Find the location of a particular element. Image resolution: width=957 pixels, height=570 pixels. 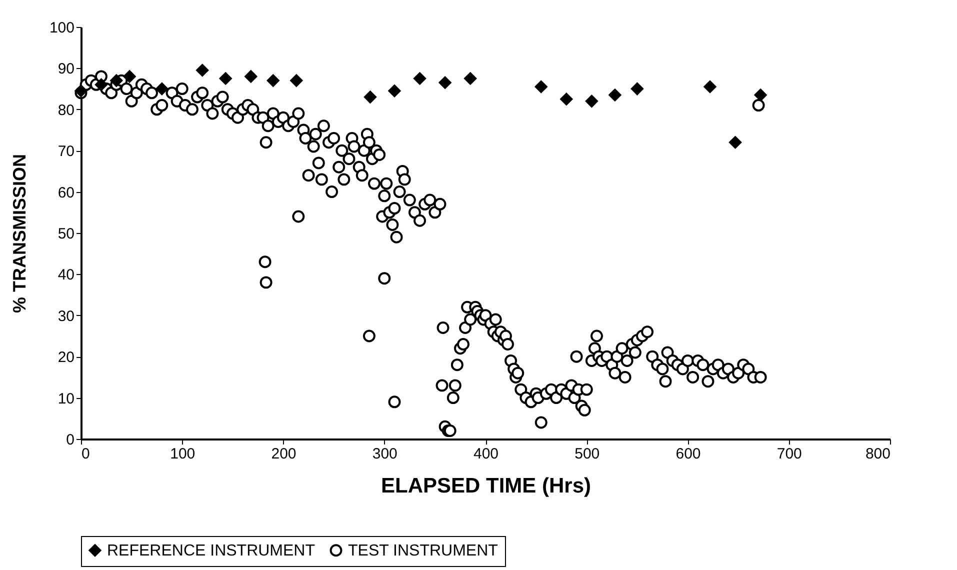

y-tick-label: 80 is located at coordinates (66, 110).